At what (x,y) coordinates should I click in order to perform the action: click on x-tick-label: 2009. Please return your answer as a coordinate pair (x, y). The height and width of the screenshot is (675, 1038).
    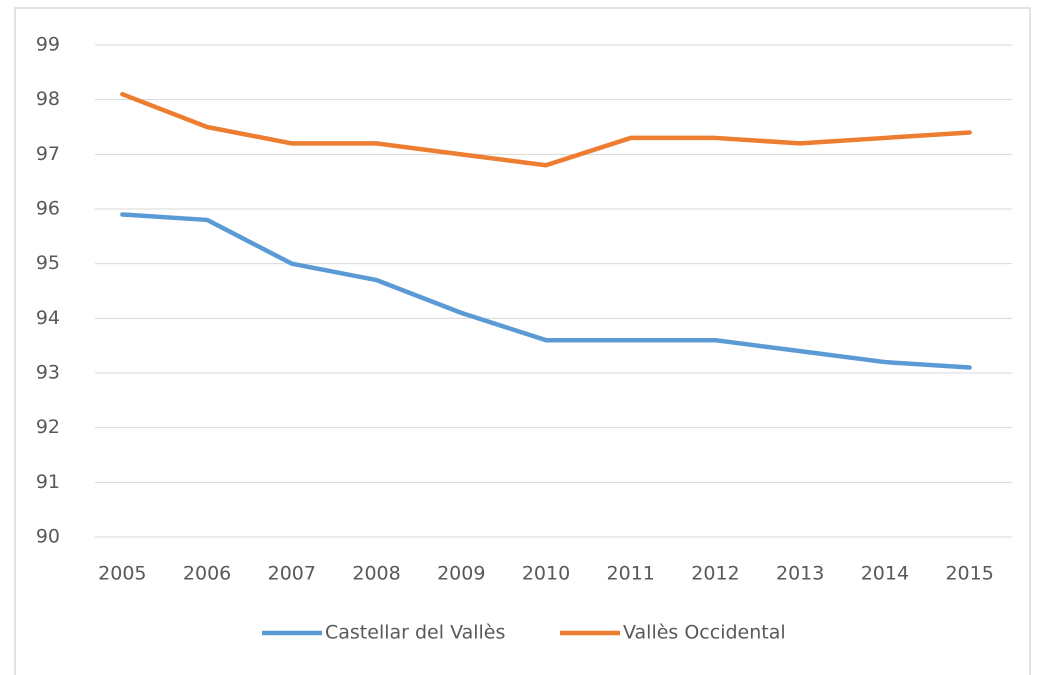
    Looking at the image, I should click on (461, 574).